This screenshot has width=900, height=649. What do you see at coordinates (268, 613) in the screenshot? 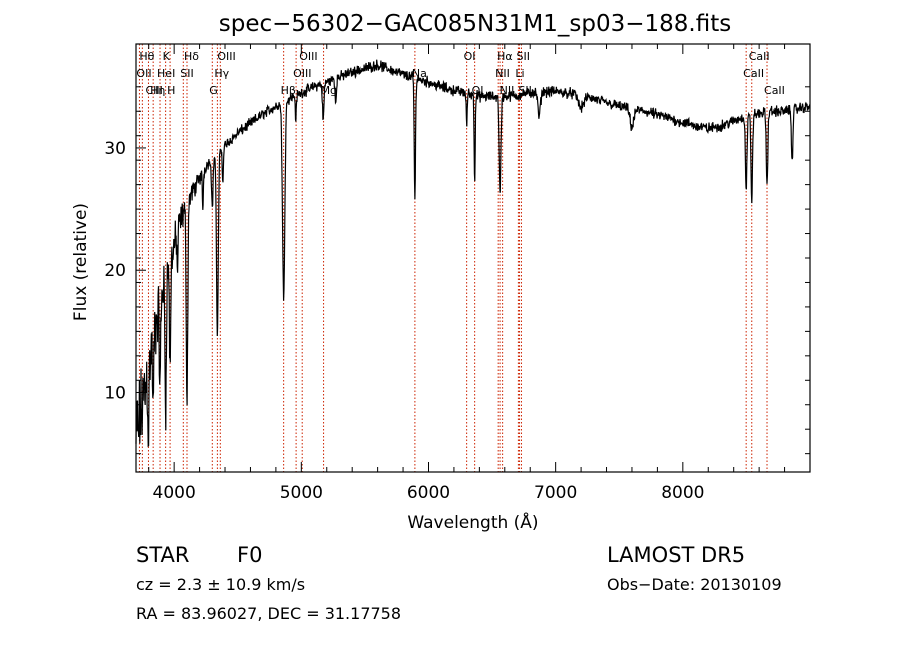
I see `coordinates: RA = 83.96027, DEC = 31.17758` at bounding box center [268, 613].